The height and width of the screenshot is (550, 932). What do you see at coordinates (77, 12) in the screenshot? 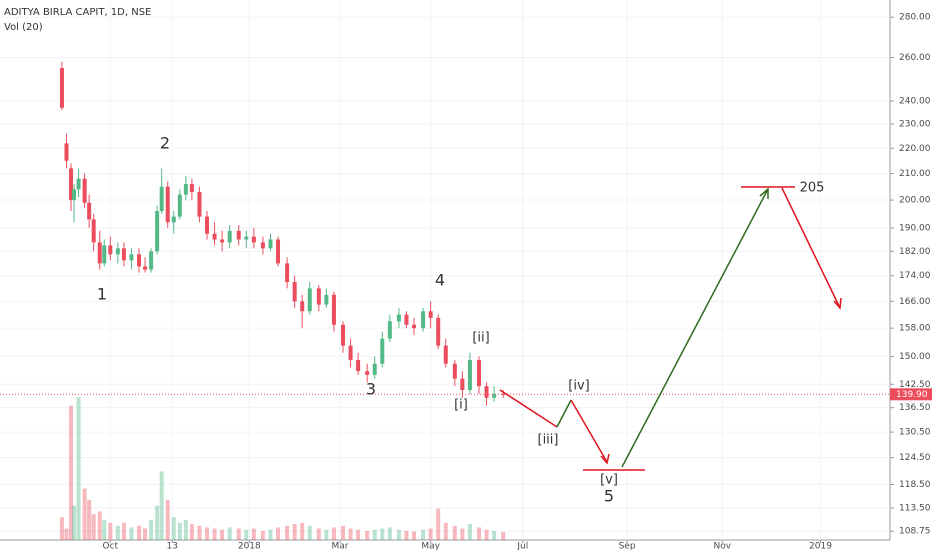
I see `chart-title: ADITYA BIRLA CAPIT, 1D, NSE` at bounding box center [77, 12].